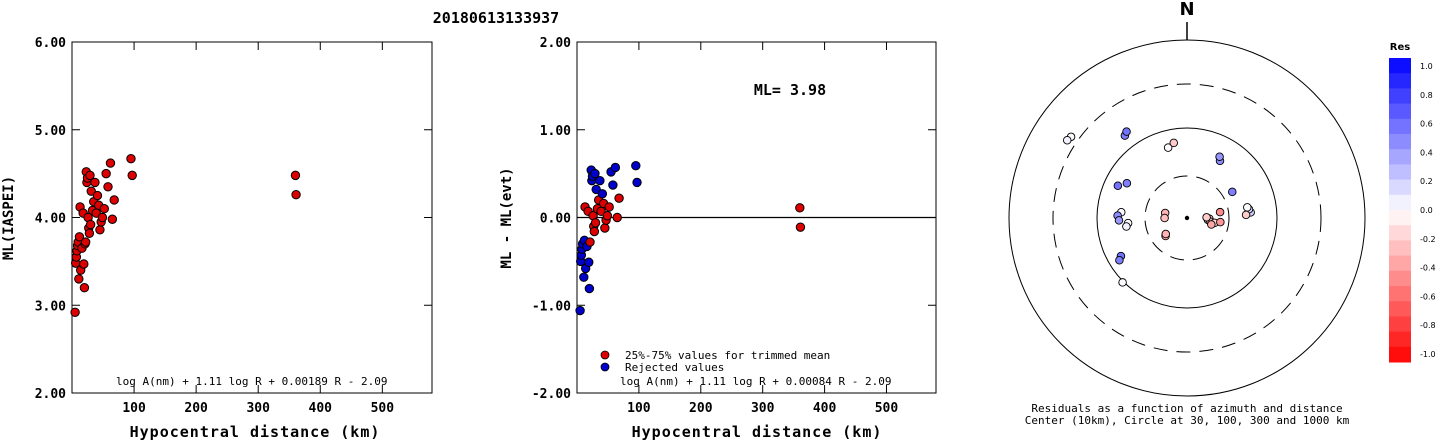 The width and height of the screenshot is (1437, 441). Describe the element at coordinates (674, 367) in the screenshot. I see `legend-label-rejected: Rejected values` at that location.